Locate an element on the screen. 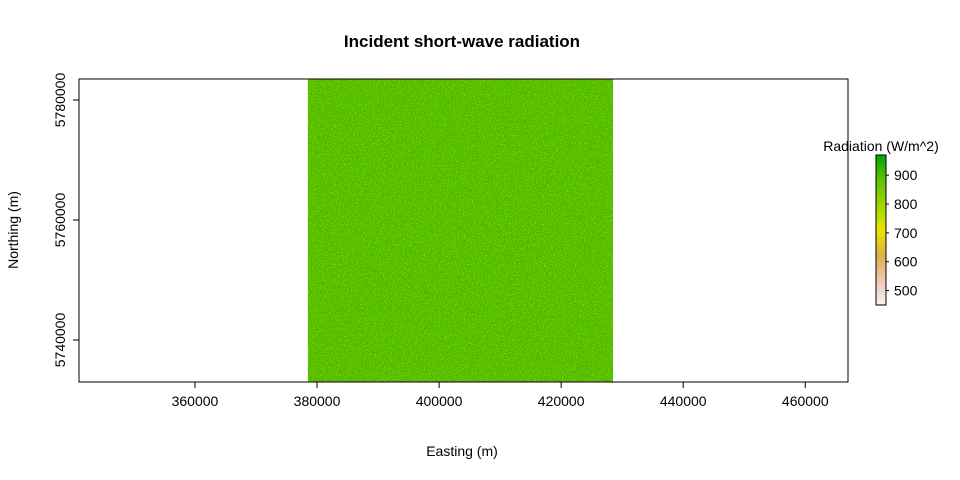 This screenshot has width=960, height=480. legend-title: Radiation (W/m^2) is located at coordinates (881, 146).